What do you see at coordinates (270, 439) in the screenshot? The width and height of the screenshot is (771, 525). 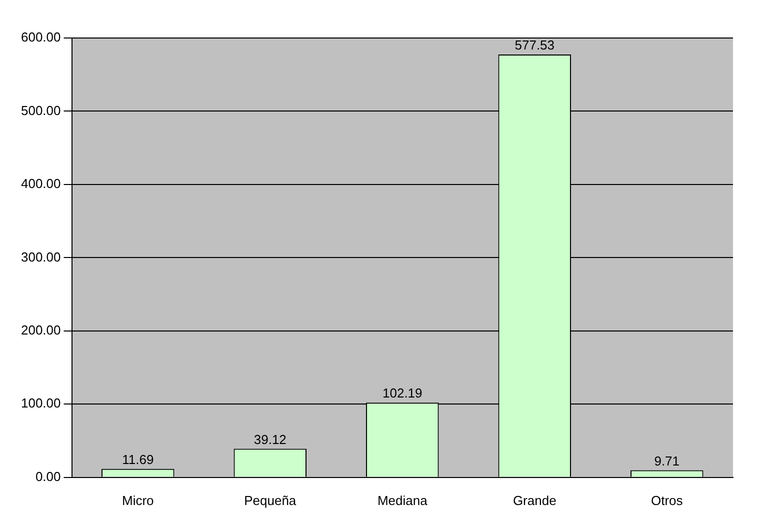 I see `data-label: 39.12` at bounding box center [270, 439].